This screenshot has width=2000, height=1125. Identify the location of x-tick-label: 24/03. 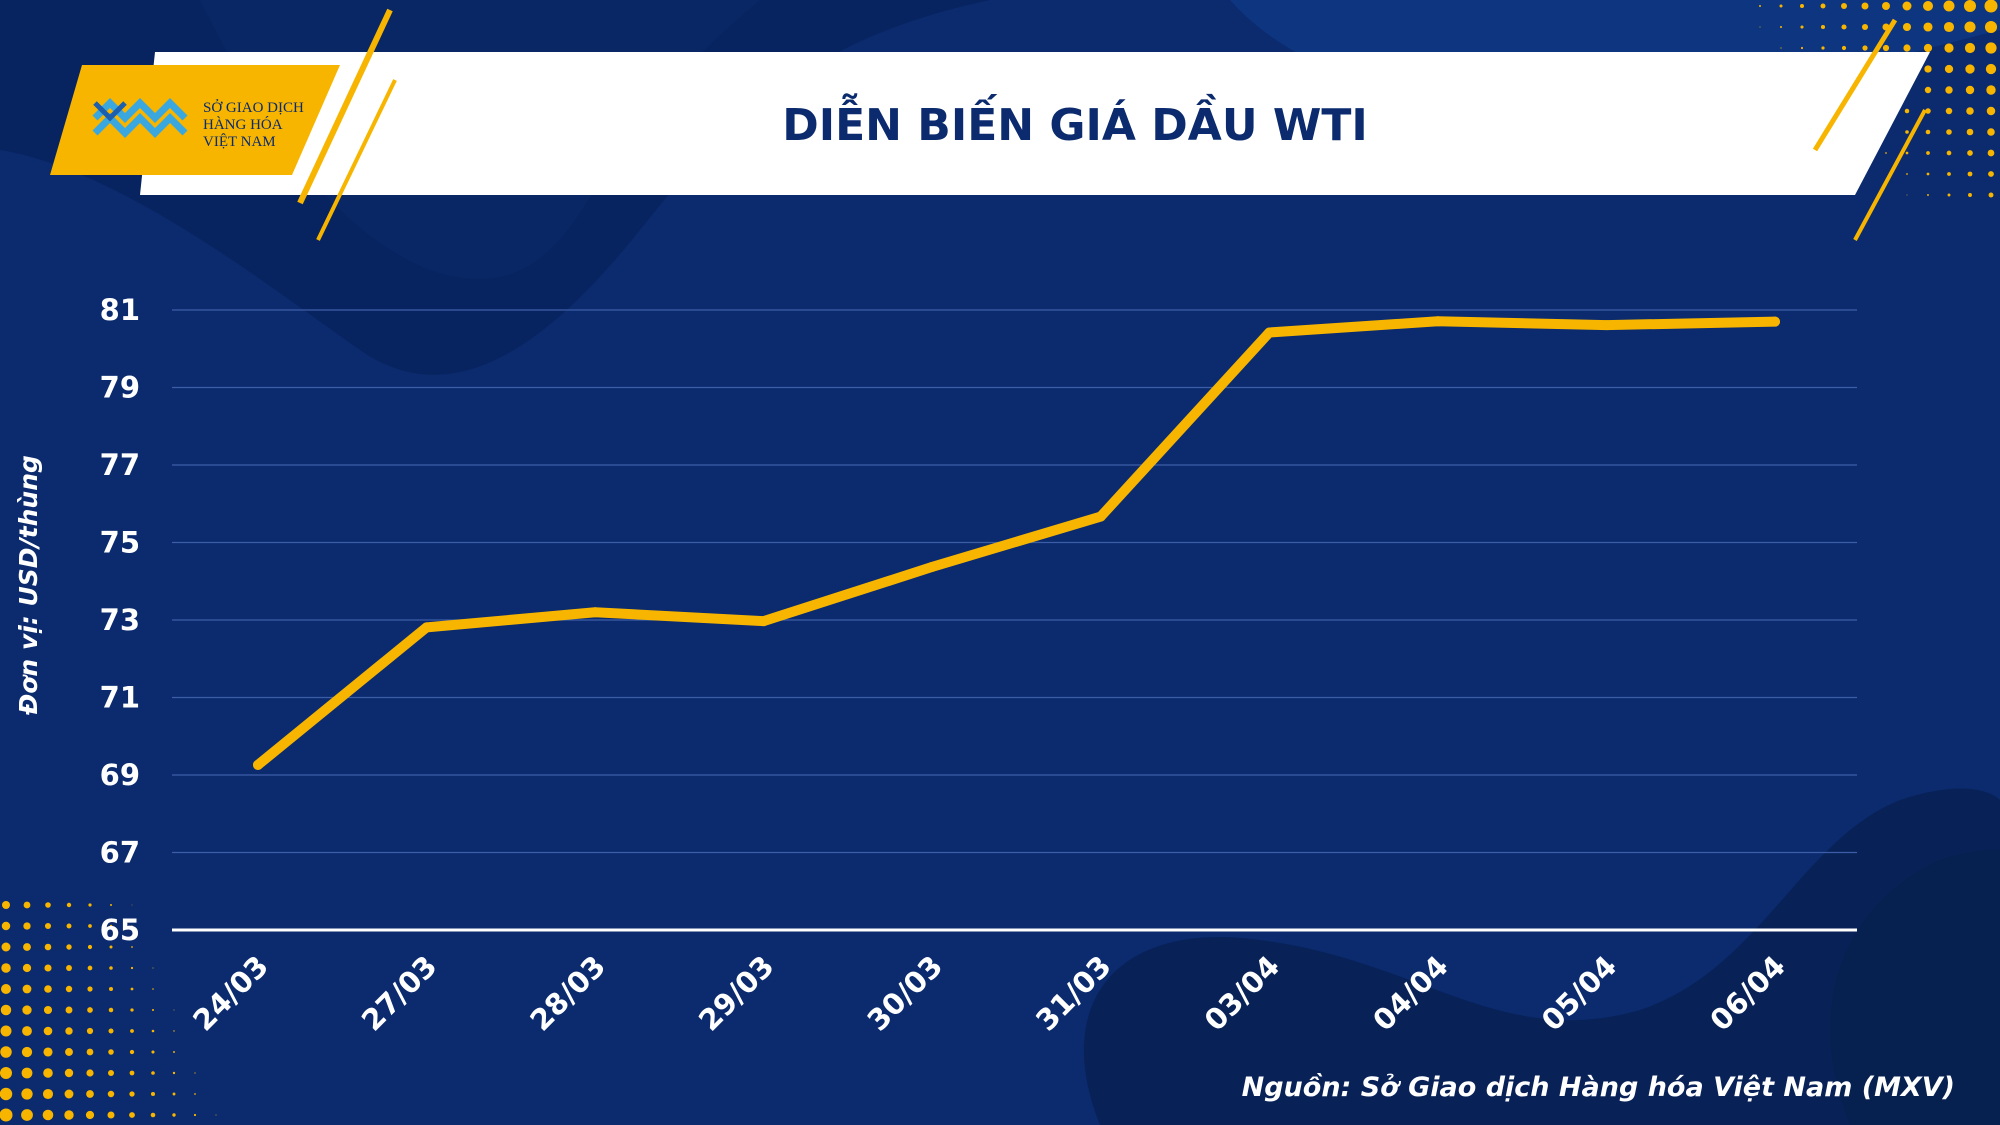
(230, 993).